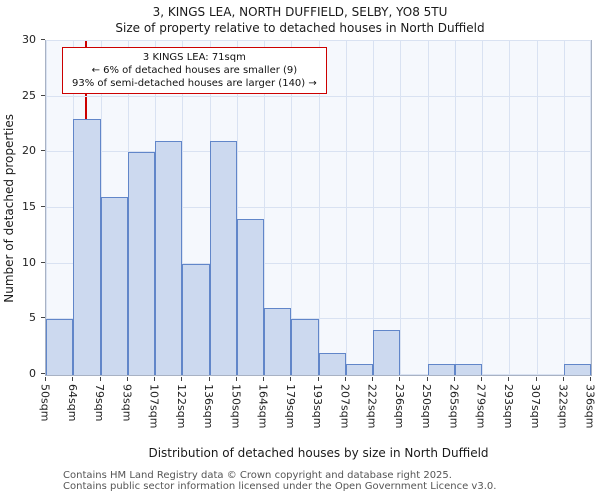  I want to click on x-tick-label: 64sqm, so click(72, 403).